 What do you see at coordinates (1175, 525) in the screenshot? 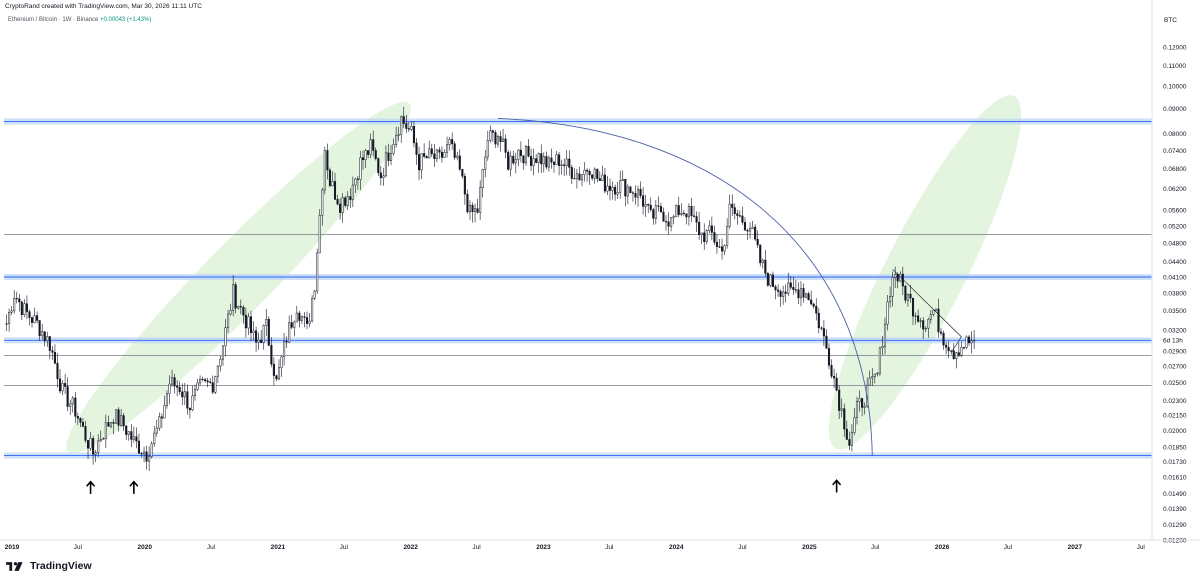
I see `price-tick-label: 0.01290` at bounding box center [1175, 525].